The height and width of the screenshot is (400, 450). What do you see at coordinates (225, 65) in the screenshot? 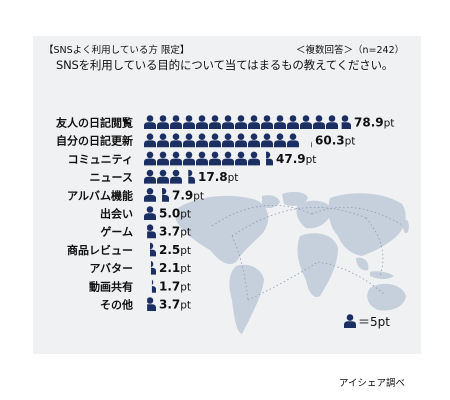
I see `survey-question: SNSを利用している目的について当てはまるもの教えてください。` at bounding box center [225, 65].